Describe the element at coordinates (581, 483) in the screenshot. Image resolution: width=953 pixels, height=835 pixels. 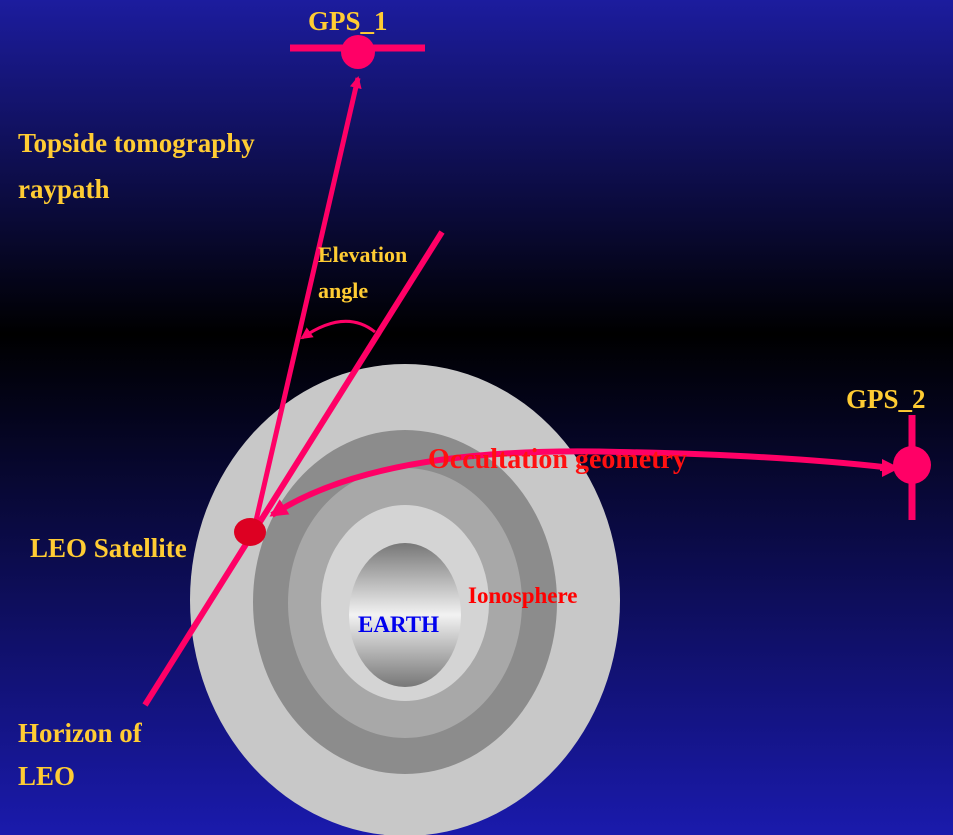
I see `occultation-ray` at that location.